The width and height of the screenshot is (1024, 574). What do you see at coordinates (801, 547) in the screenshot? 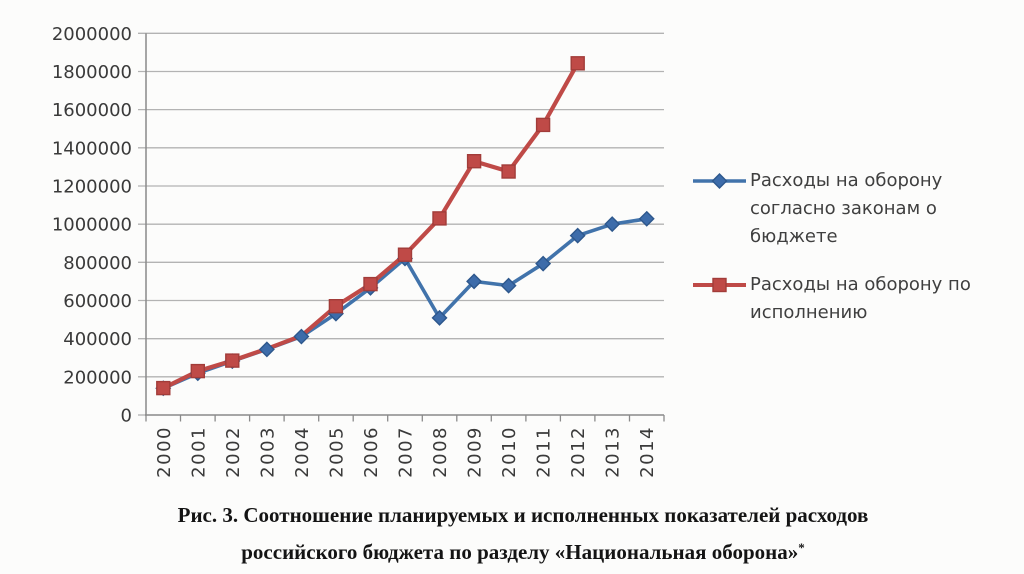
I see `footnote-asterisk: *` at bounding box center [801, 547].